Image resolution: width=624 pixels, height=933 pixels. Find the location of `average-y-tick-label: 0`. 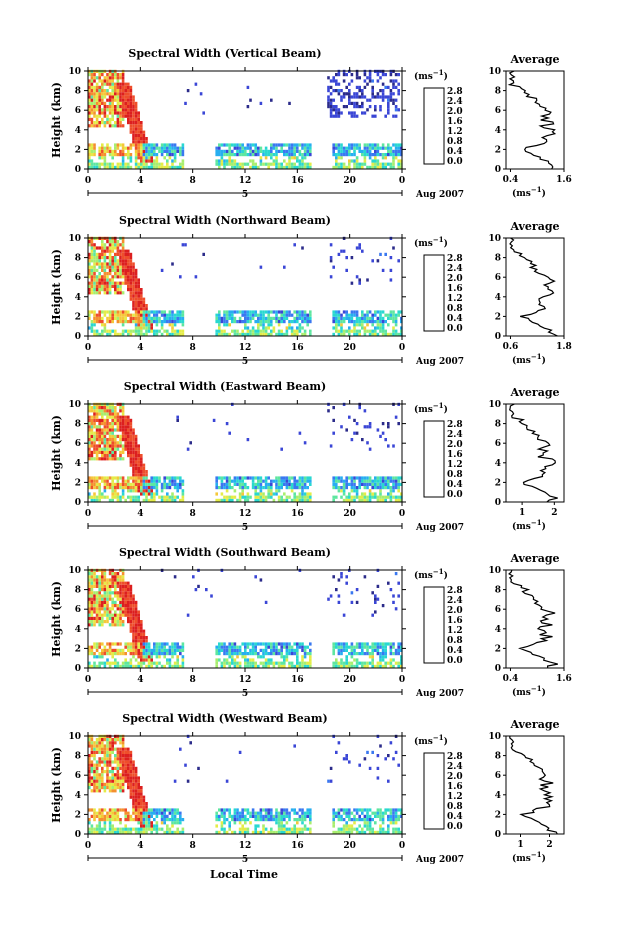

average-y-tick-label: 0 is located at coordinates (498, 669).